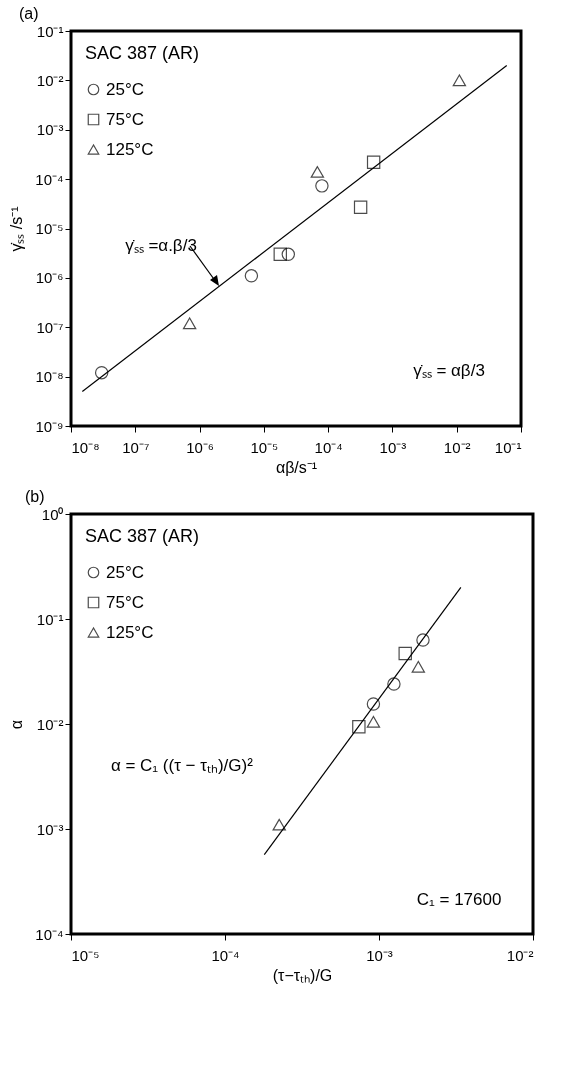 The width and height of the screenshot is (587, 1077). I want to click on x-axis-title: (τ−τₜₕ)/G, so click(302, 975).